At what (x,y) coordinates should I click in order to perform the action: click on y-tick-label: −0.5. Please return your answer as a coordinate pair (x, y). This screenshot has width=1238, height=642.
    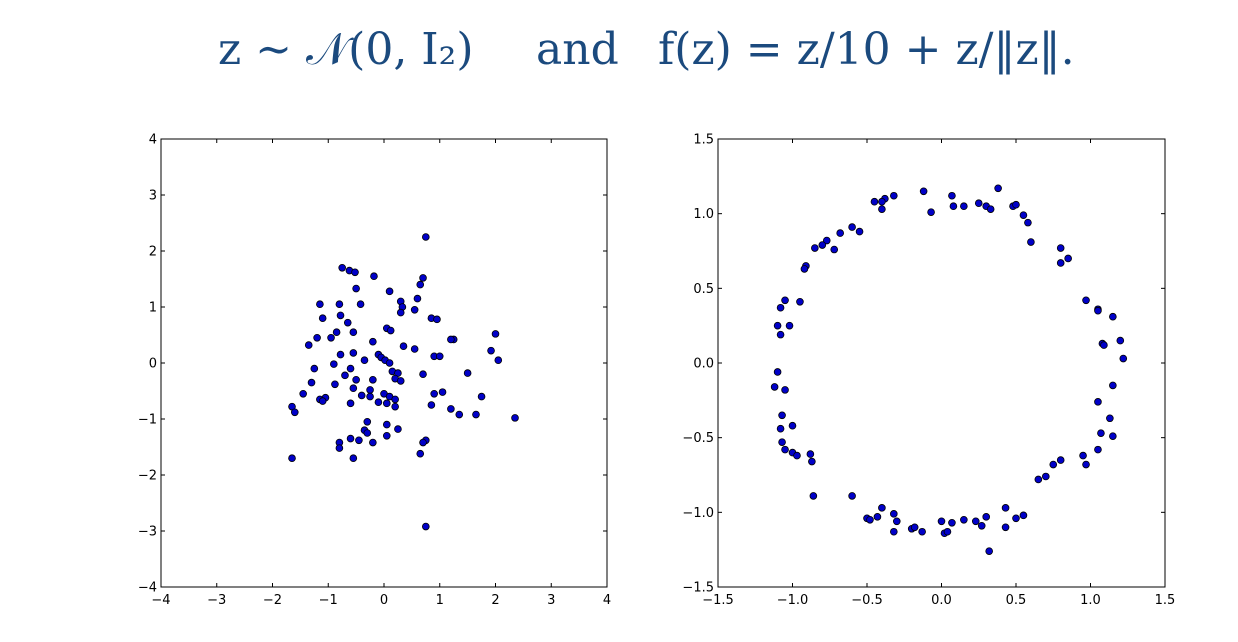
    Looking at the image, I should click on (698, 438).